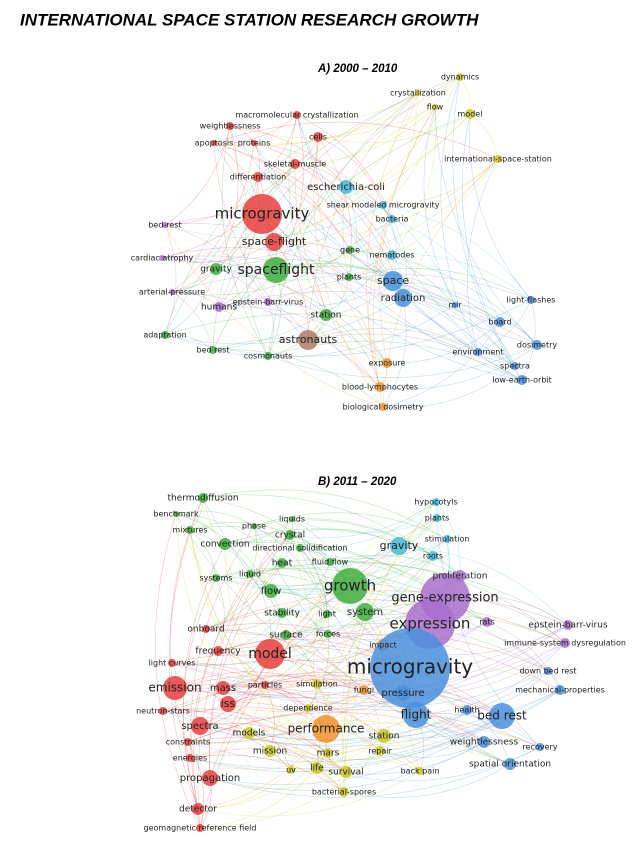 This screenshot has width=637, height=854. What do you see at coordinates (349, 277) in the screenshot?
I see `node-label: plants` at bounding box center [349, 277].